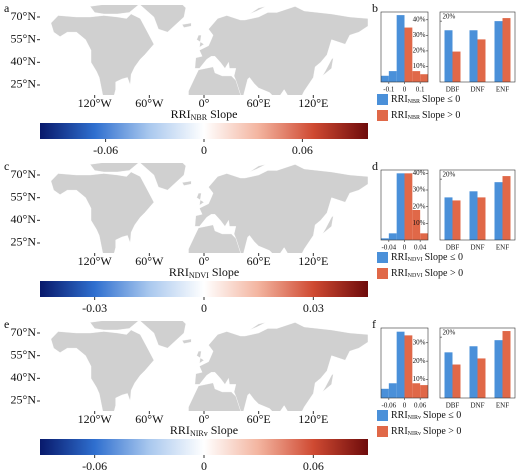  I want to click on lon-label: 120°E, so click(313, 419).